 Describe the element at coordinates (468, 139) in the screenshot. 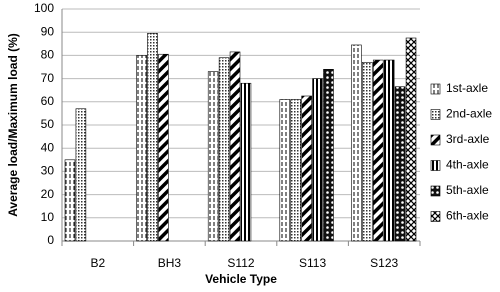

I see `legend-label: 3rd-axle` at that location.